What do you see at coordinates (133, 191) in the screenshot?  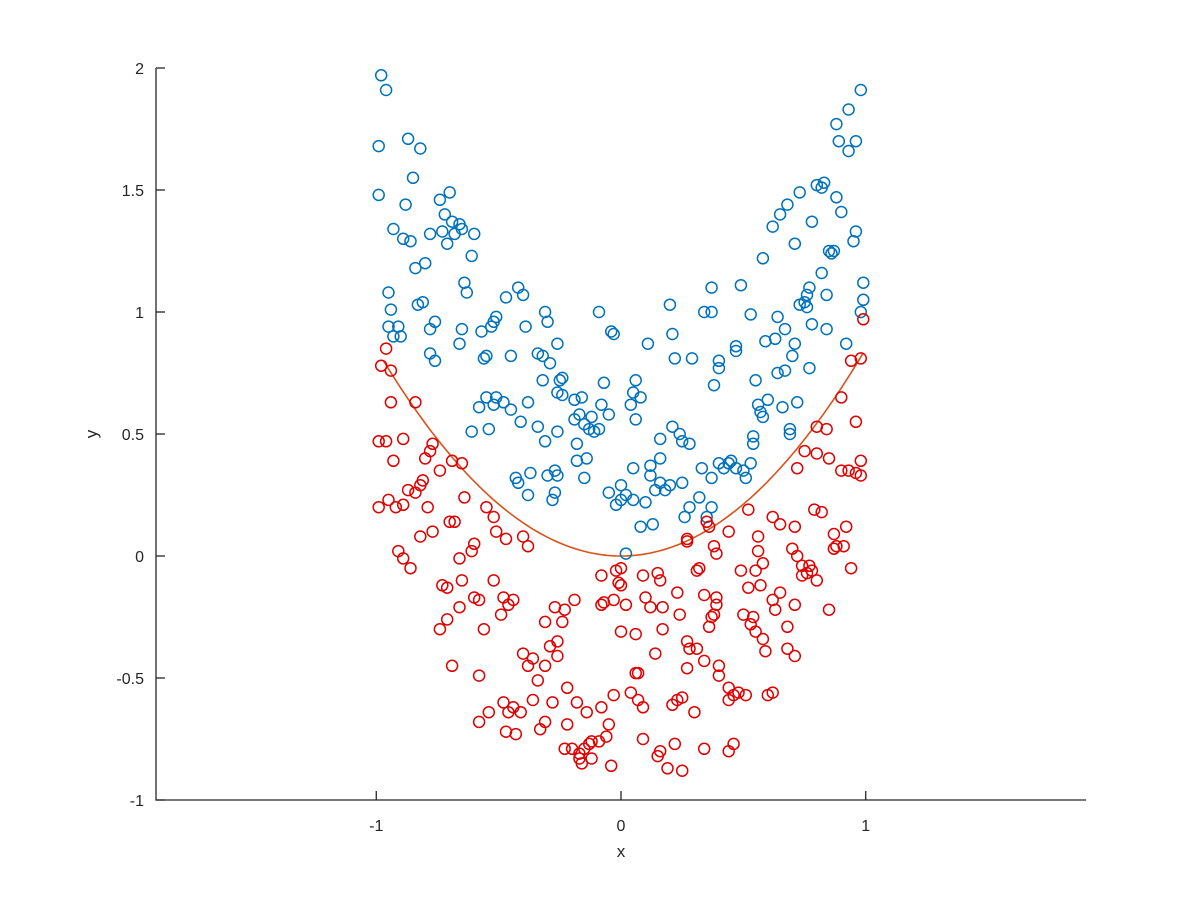 I see `y-tick-label: 1.5` at bounding box center [133, 191].